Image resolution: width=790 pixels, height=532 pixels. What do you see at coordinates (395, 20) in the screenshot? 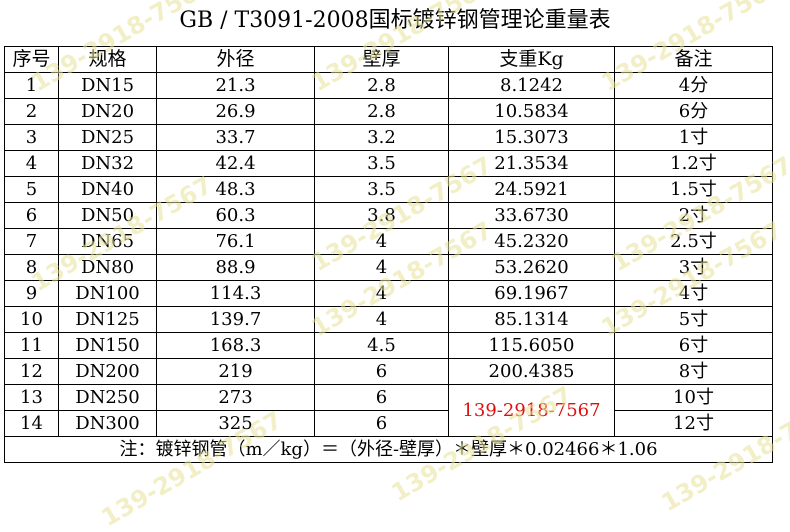
I see `table-title: GB / T3091-2008国标镀锌钢管理论重量表` at bounding box center [395, 20].